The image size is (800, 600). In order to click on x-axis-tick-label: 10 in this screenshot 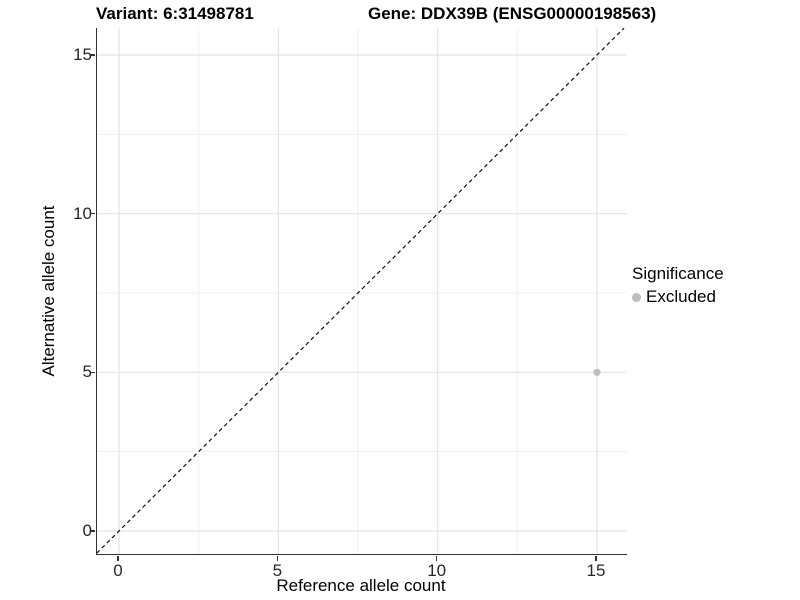, I will do `click(437, 570)`.